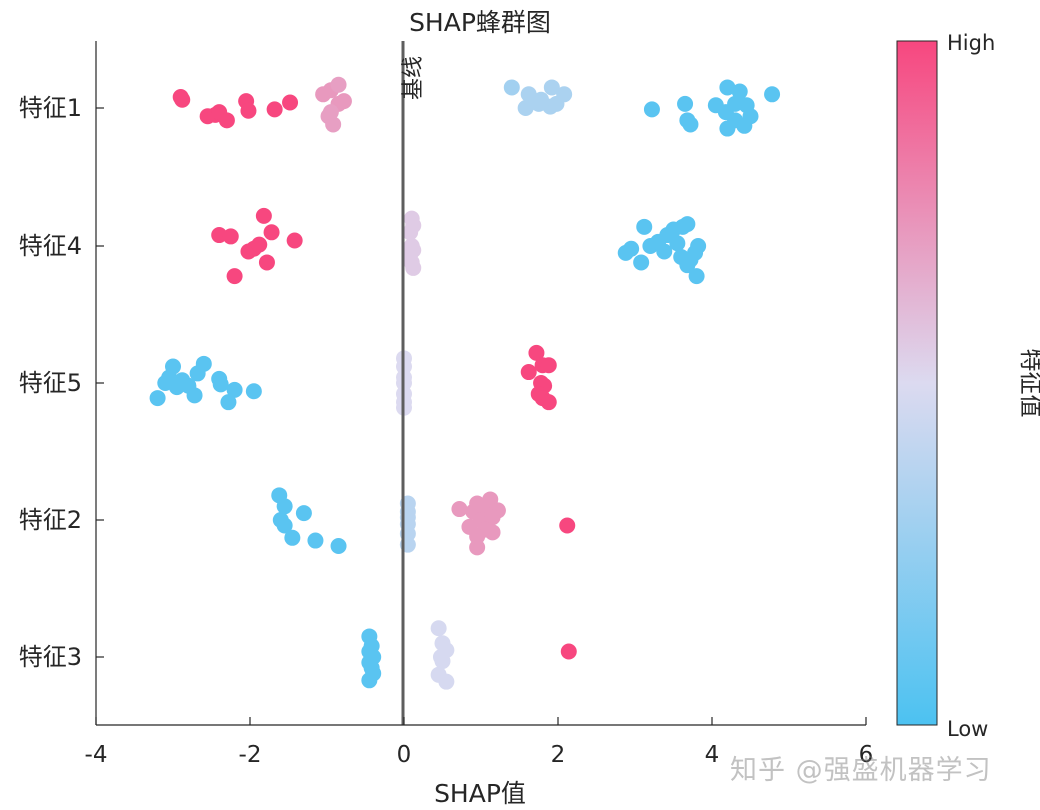 The height and width of the screenshot is (810, 1040). I want to click on x-tick-label: 0, so click(404, 755).